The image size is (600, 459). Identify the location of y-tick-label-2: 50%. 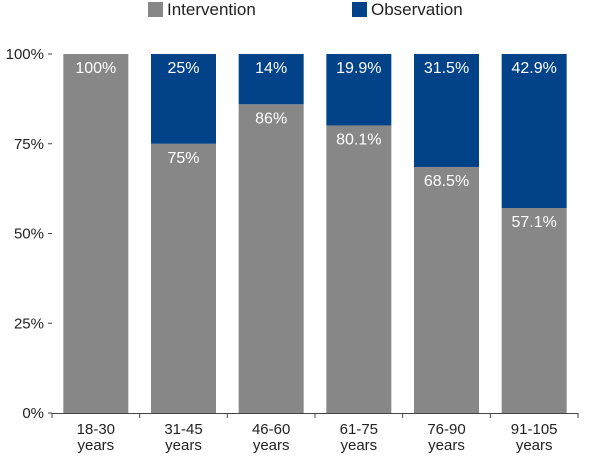
(29, 234).